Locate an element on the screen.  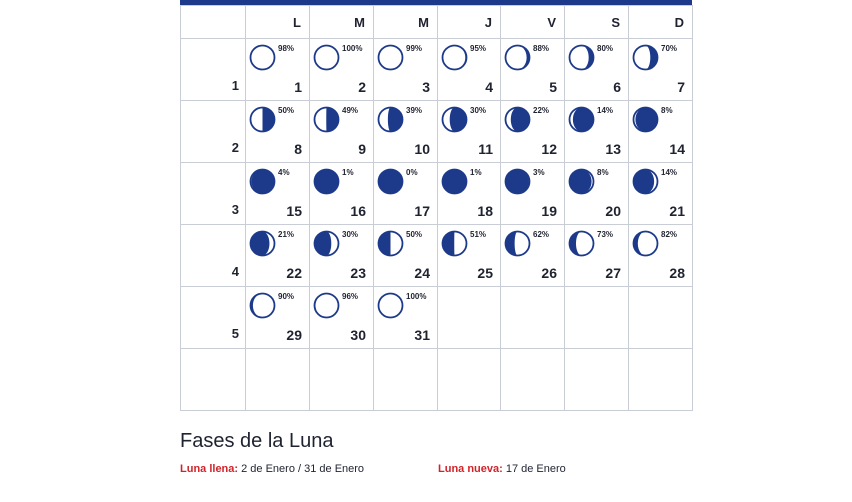
day-number: 28 is located at coordinates (677, 273).